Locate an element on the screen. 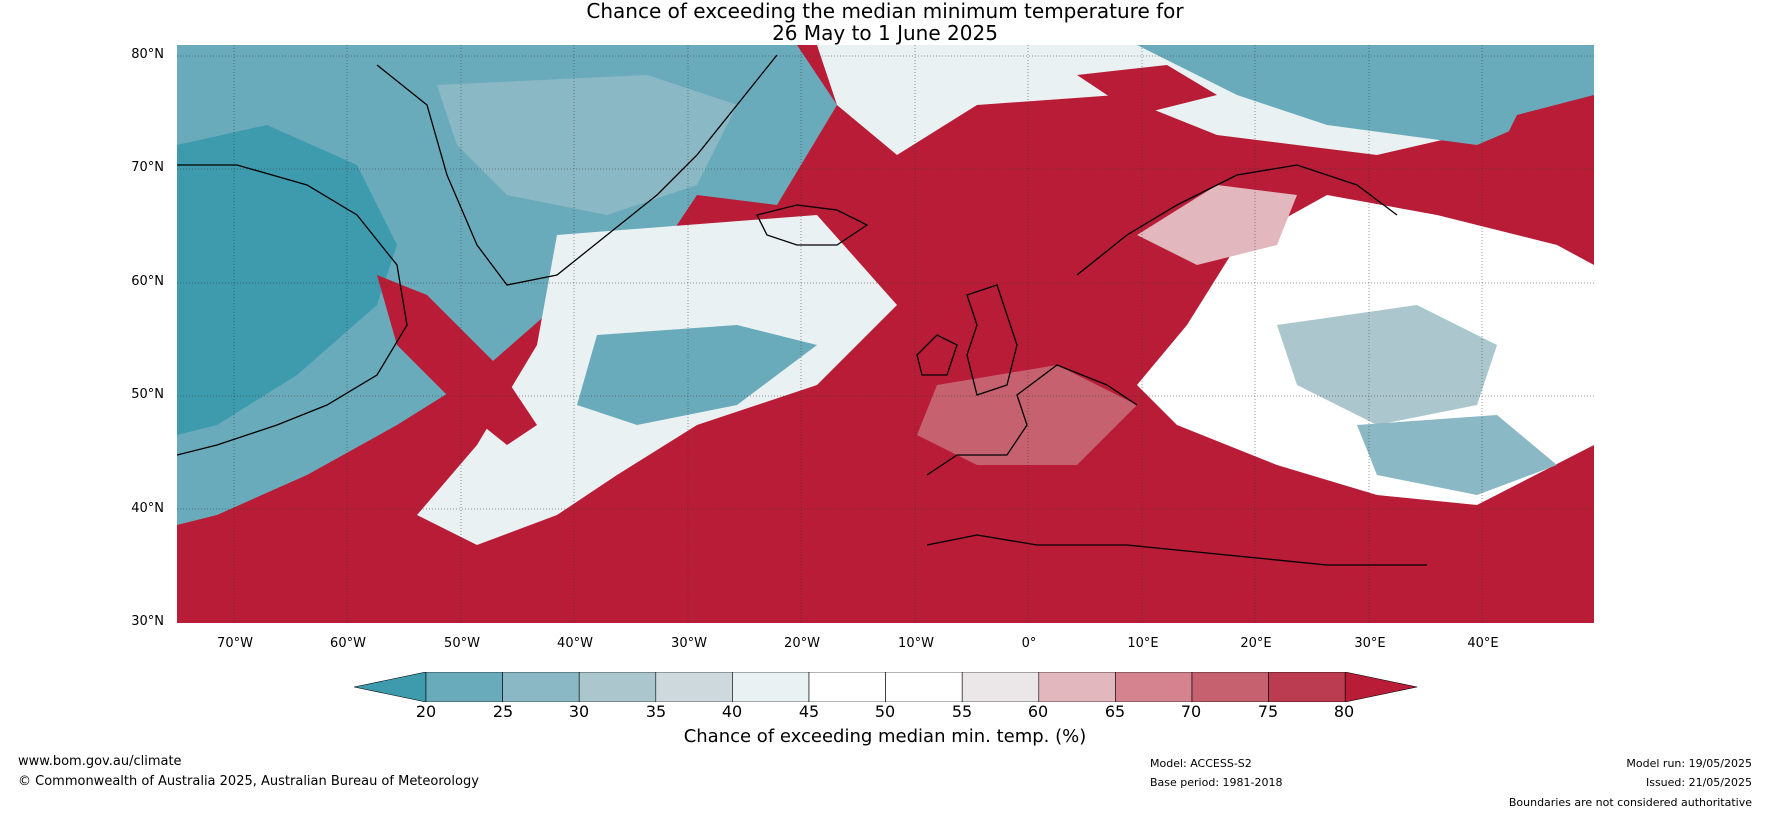  lon-label-40w: 40°W is located at coordinates (575, 643).